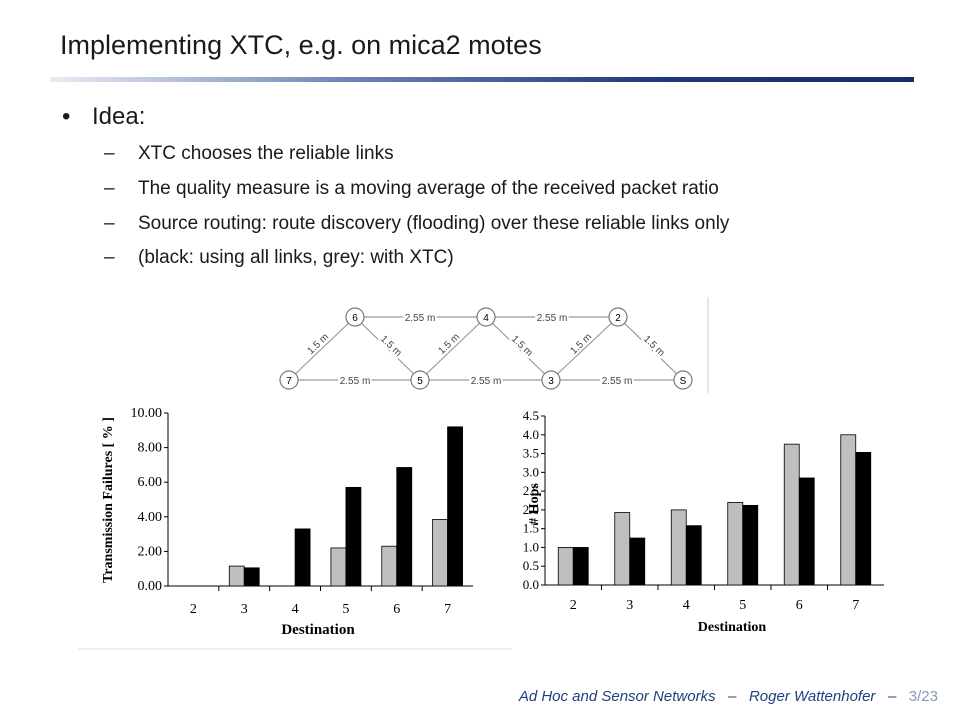  What do you see at coordinates (812, 696) in the screenshot?
I see `footer-author: Roger Wattenhofer` at bounding box center [812, 696].